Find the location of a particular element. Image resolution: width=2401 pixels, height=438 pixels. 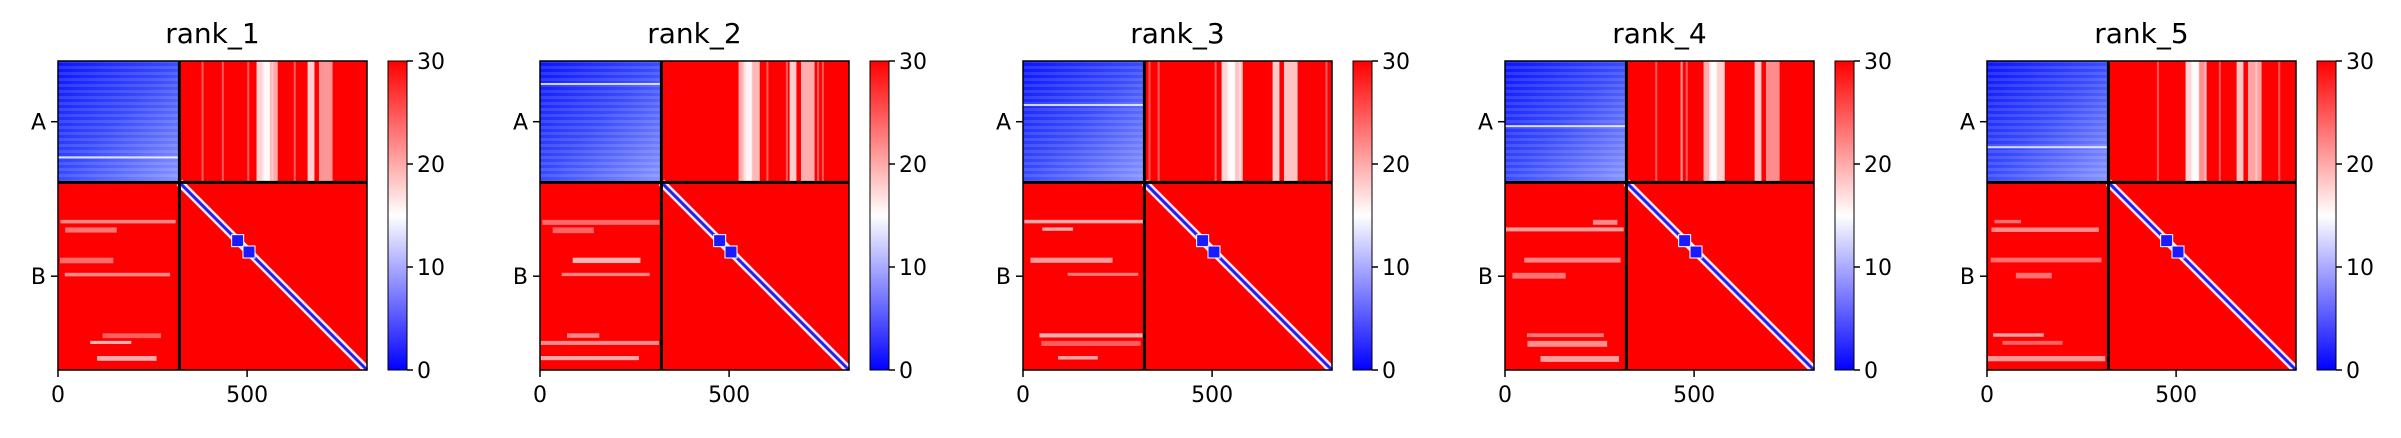

panel-title: rank_3 is located at coordinates (1177, 33).